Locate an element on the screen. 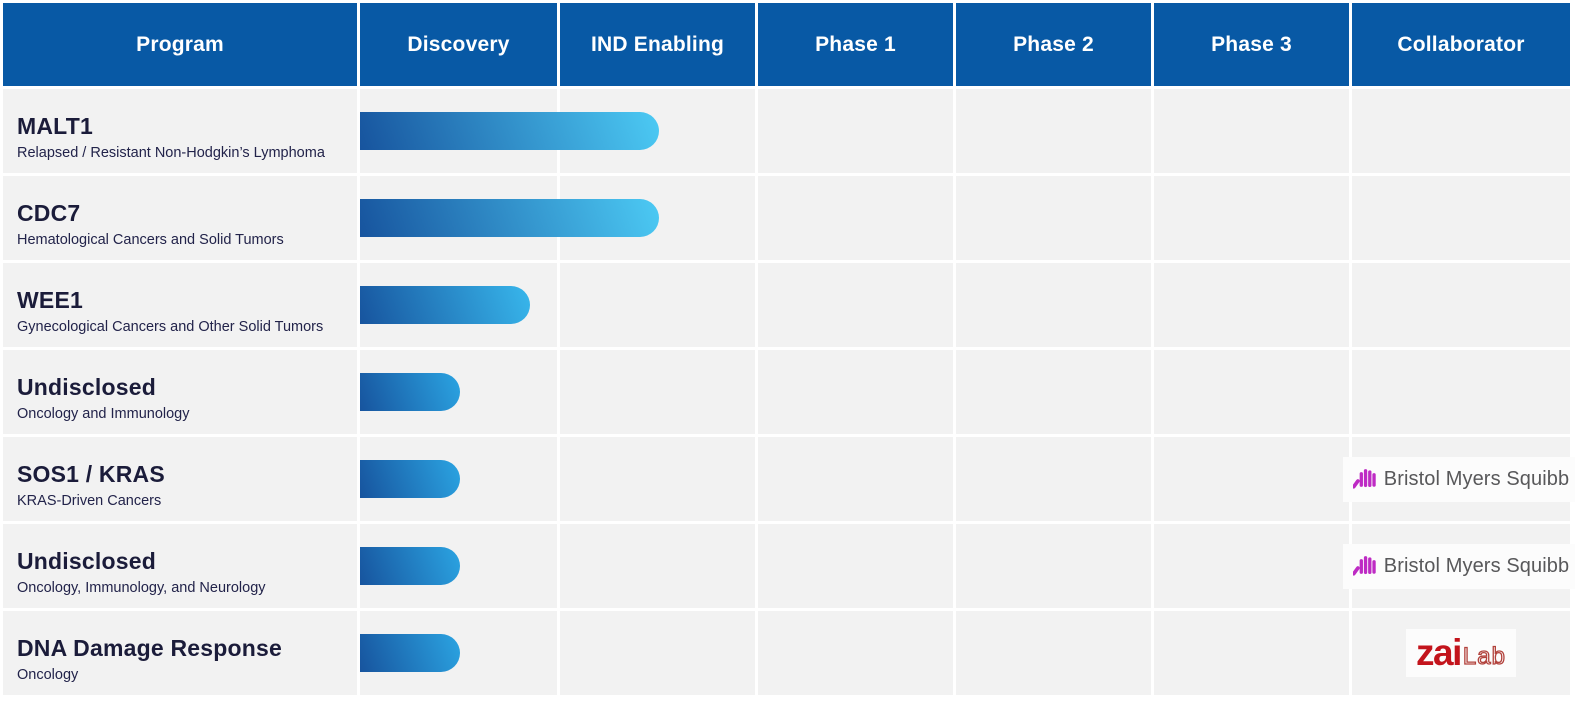  collaborator-cell: zai Lab is located at coordinates (1461, 653).